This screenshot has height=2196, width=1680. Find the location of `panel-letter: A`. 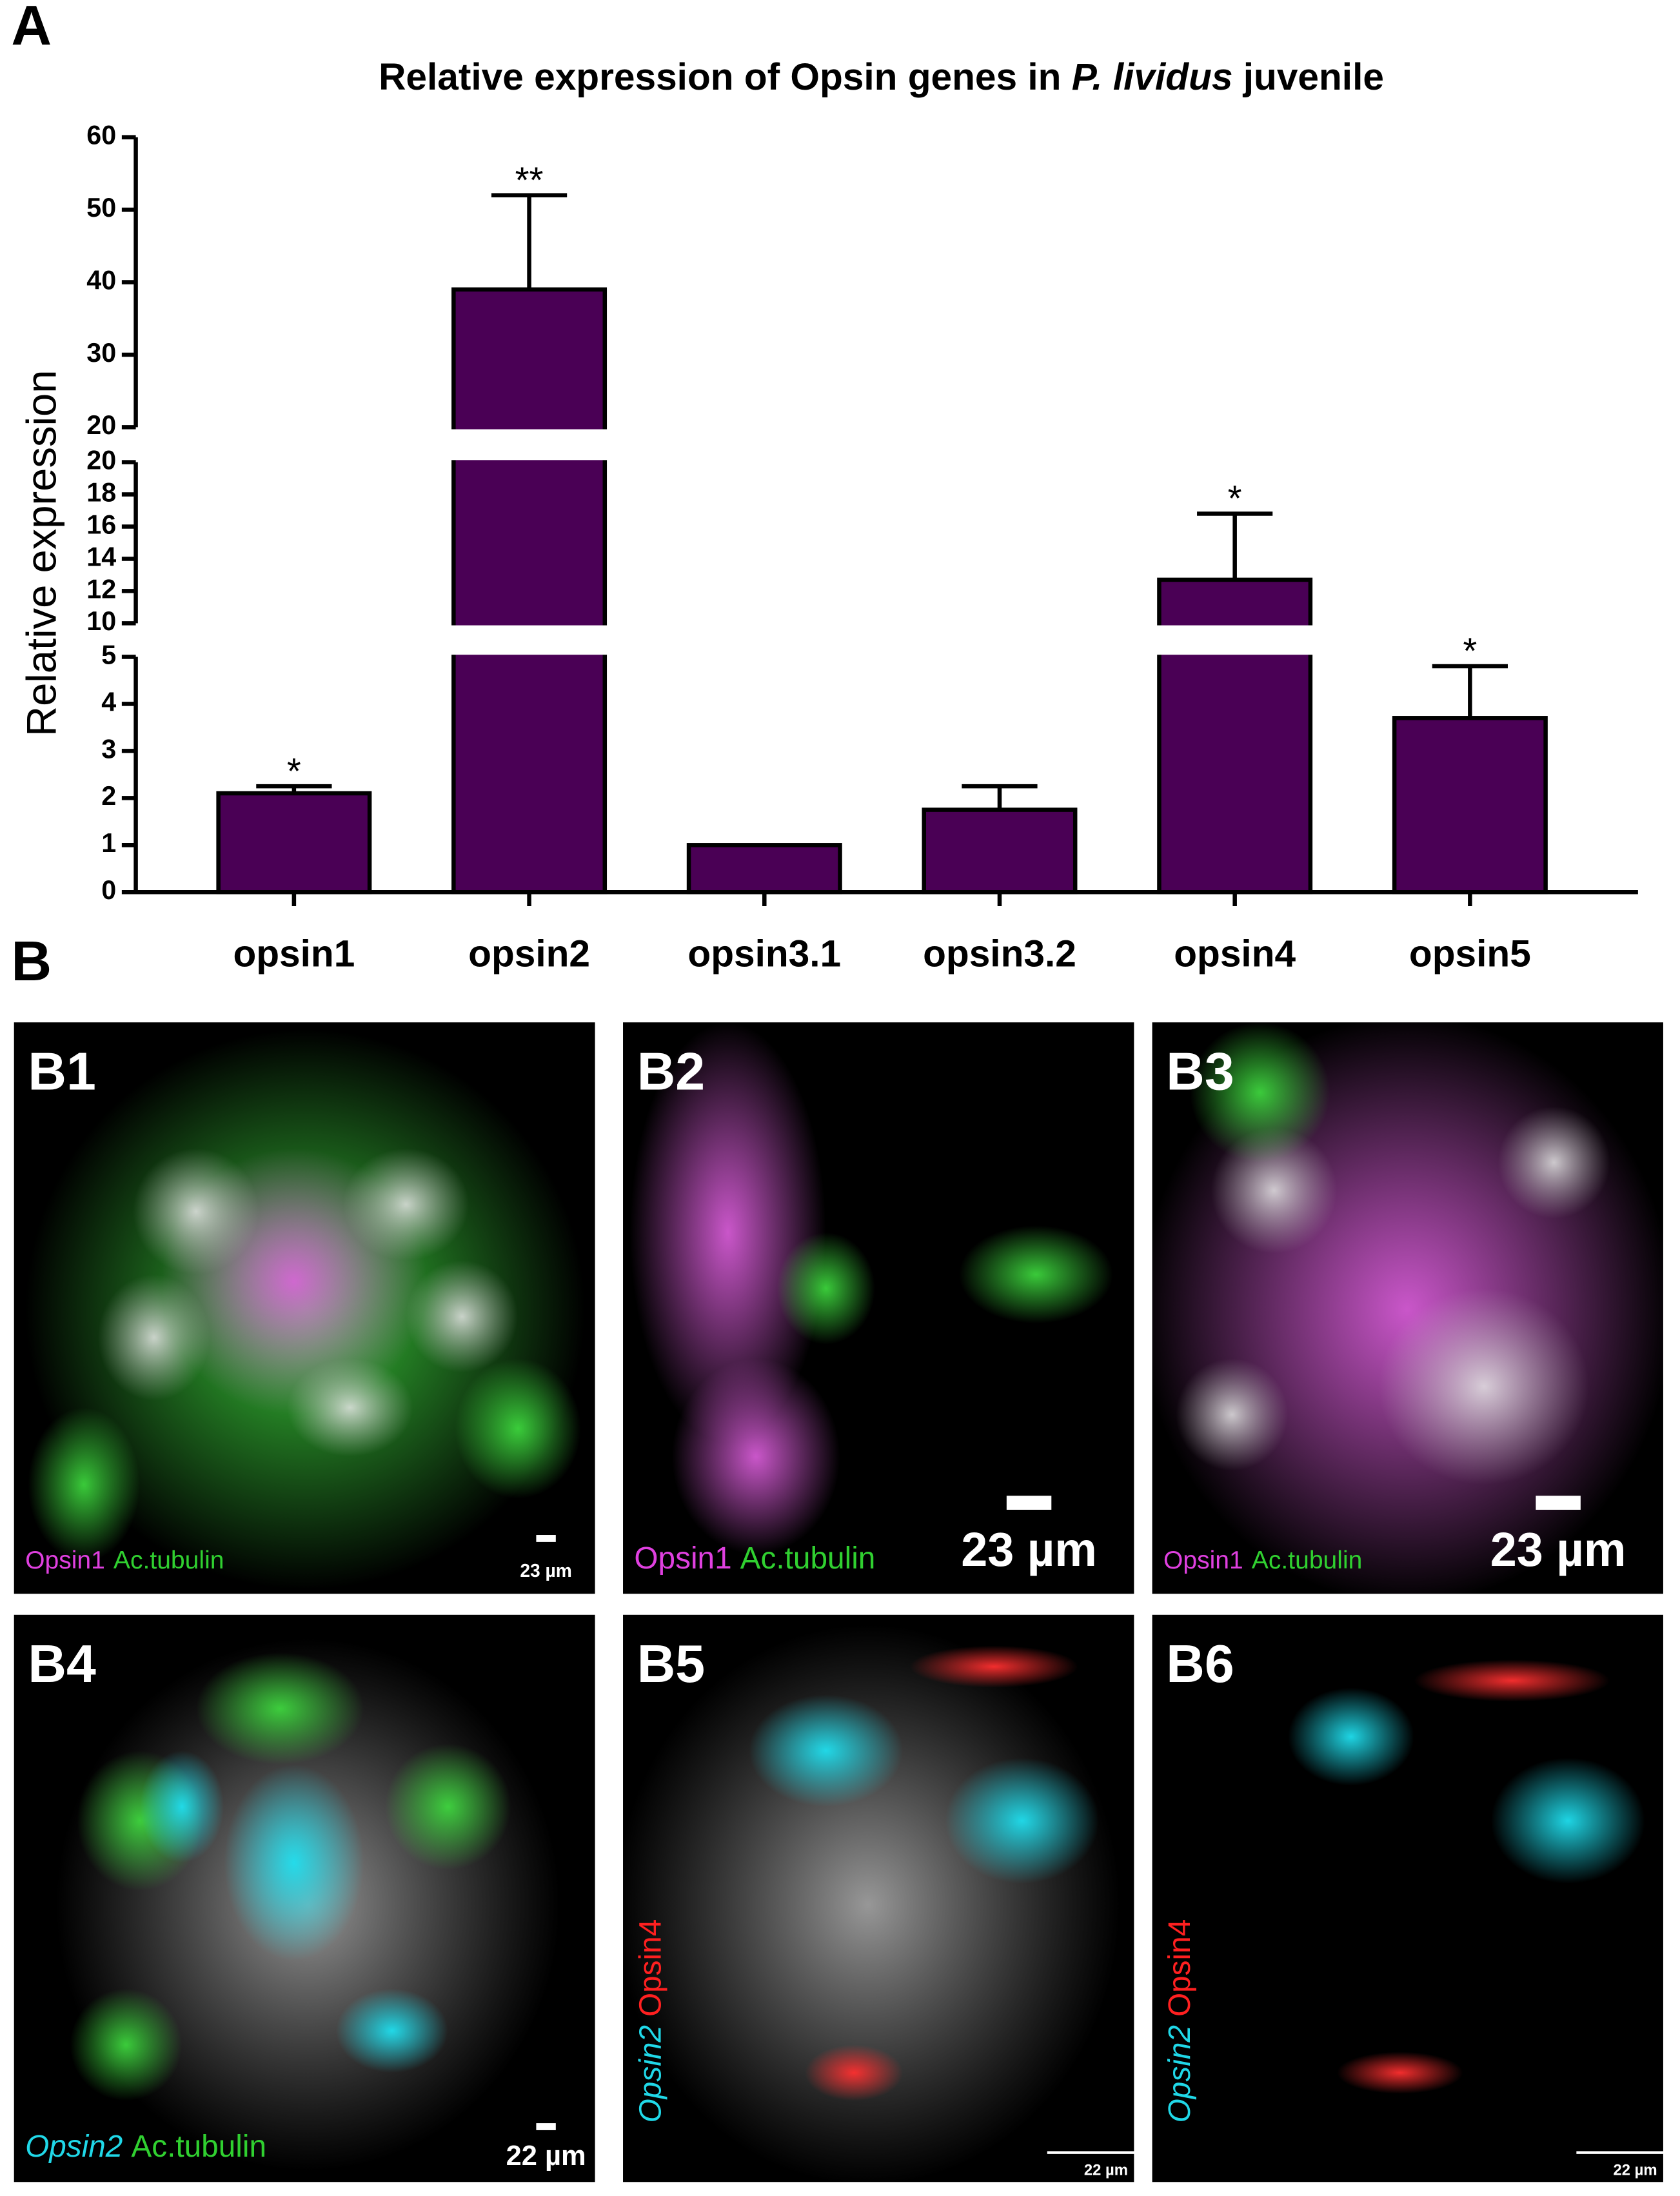

panel-letter: A is located at coordinates (31, 28).